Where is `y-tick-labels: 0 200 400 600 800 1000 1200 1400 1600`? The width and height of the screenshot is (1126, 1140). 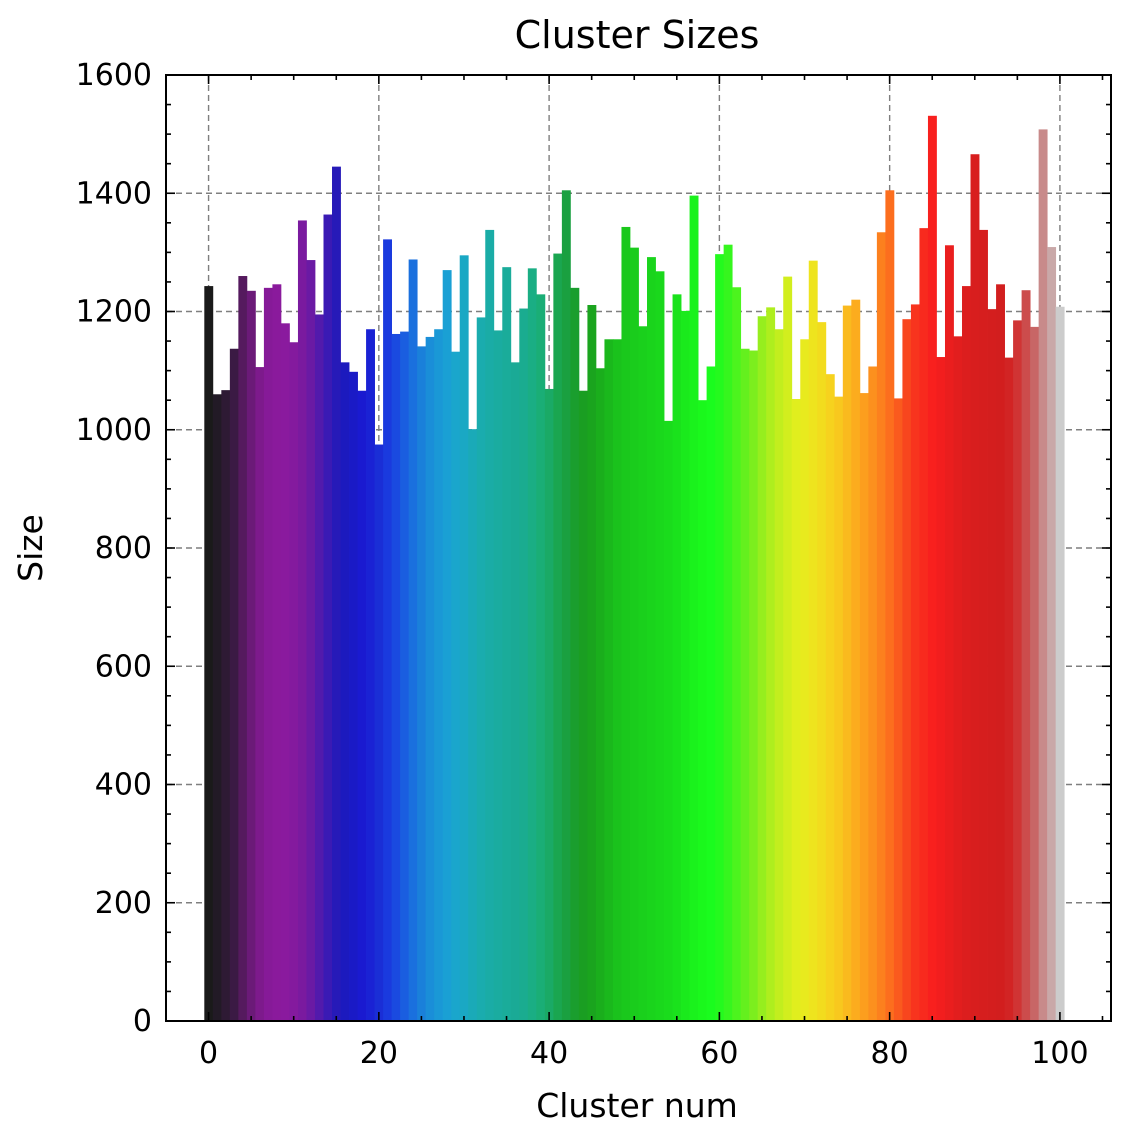 y-tick-labels: 0 200 400 600 800 1000 1200 1400 1600 is located at coordinates (114, 548).